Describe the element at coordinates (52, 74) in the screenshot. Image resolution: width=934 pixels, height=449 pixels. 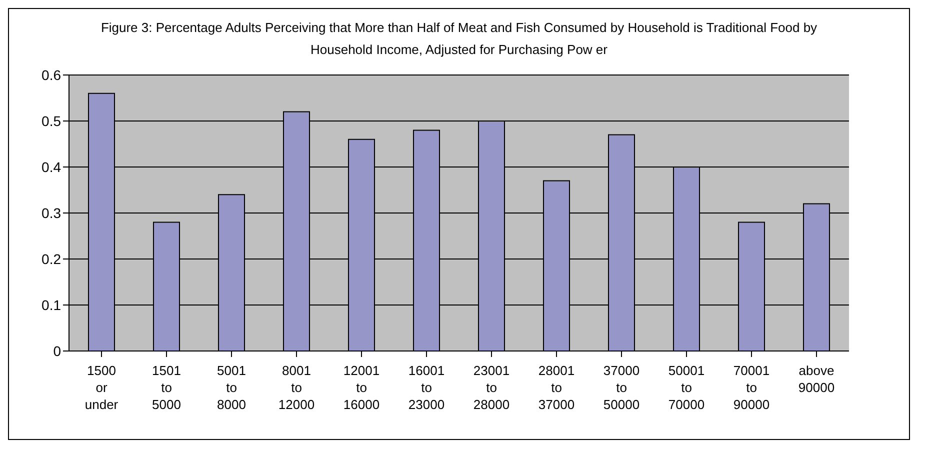
I see `y-tick-label: 0.6` at that location.